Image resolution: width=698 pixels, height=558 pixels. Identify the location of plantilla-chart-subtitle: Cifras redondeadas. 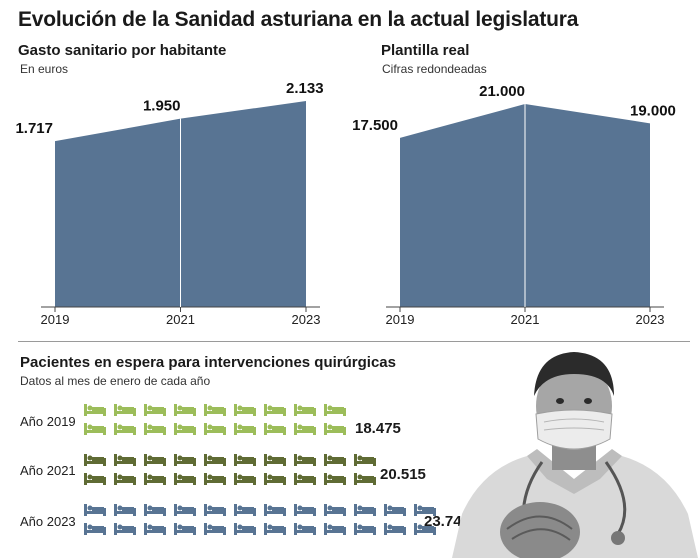
(434, 69).